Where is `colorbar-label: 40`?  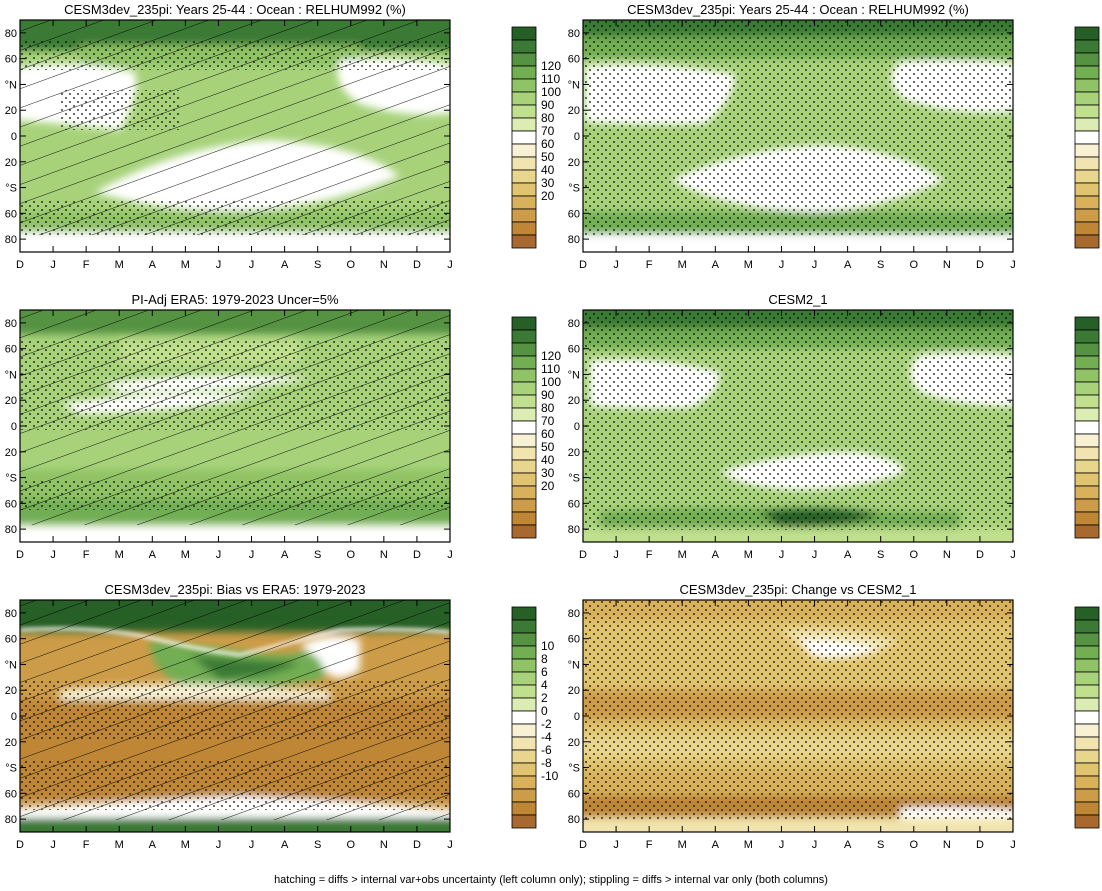
colorbar-label: 40 is located at coordinates (548, 460).